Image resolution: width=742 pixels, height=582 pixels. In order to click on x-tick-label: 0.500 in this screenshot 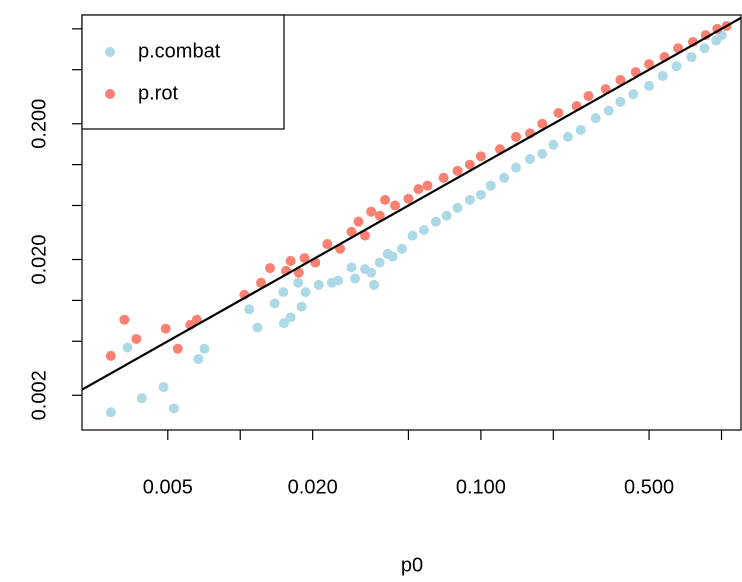, I will do `click(649, 487)`.